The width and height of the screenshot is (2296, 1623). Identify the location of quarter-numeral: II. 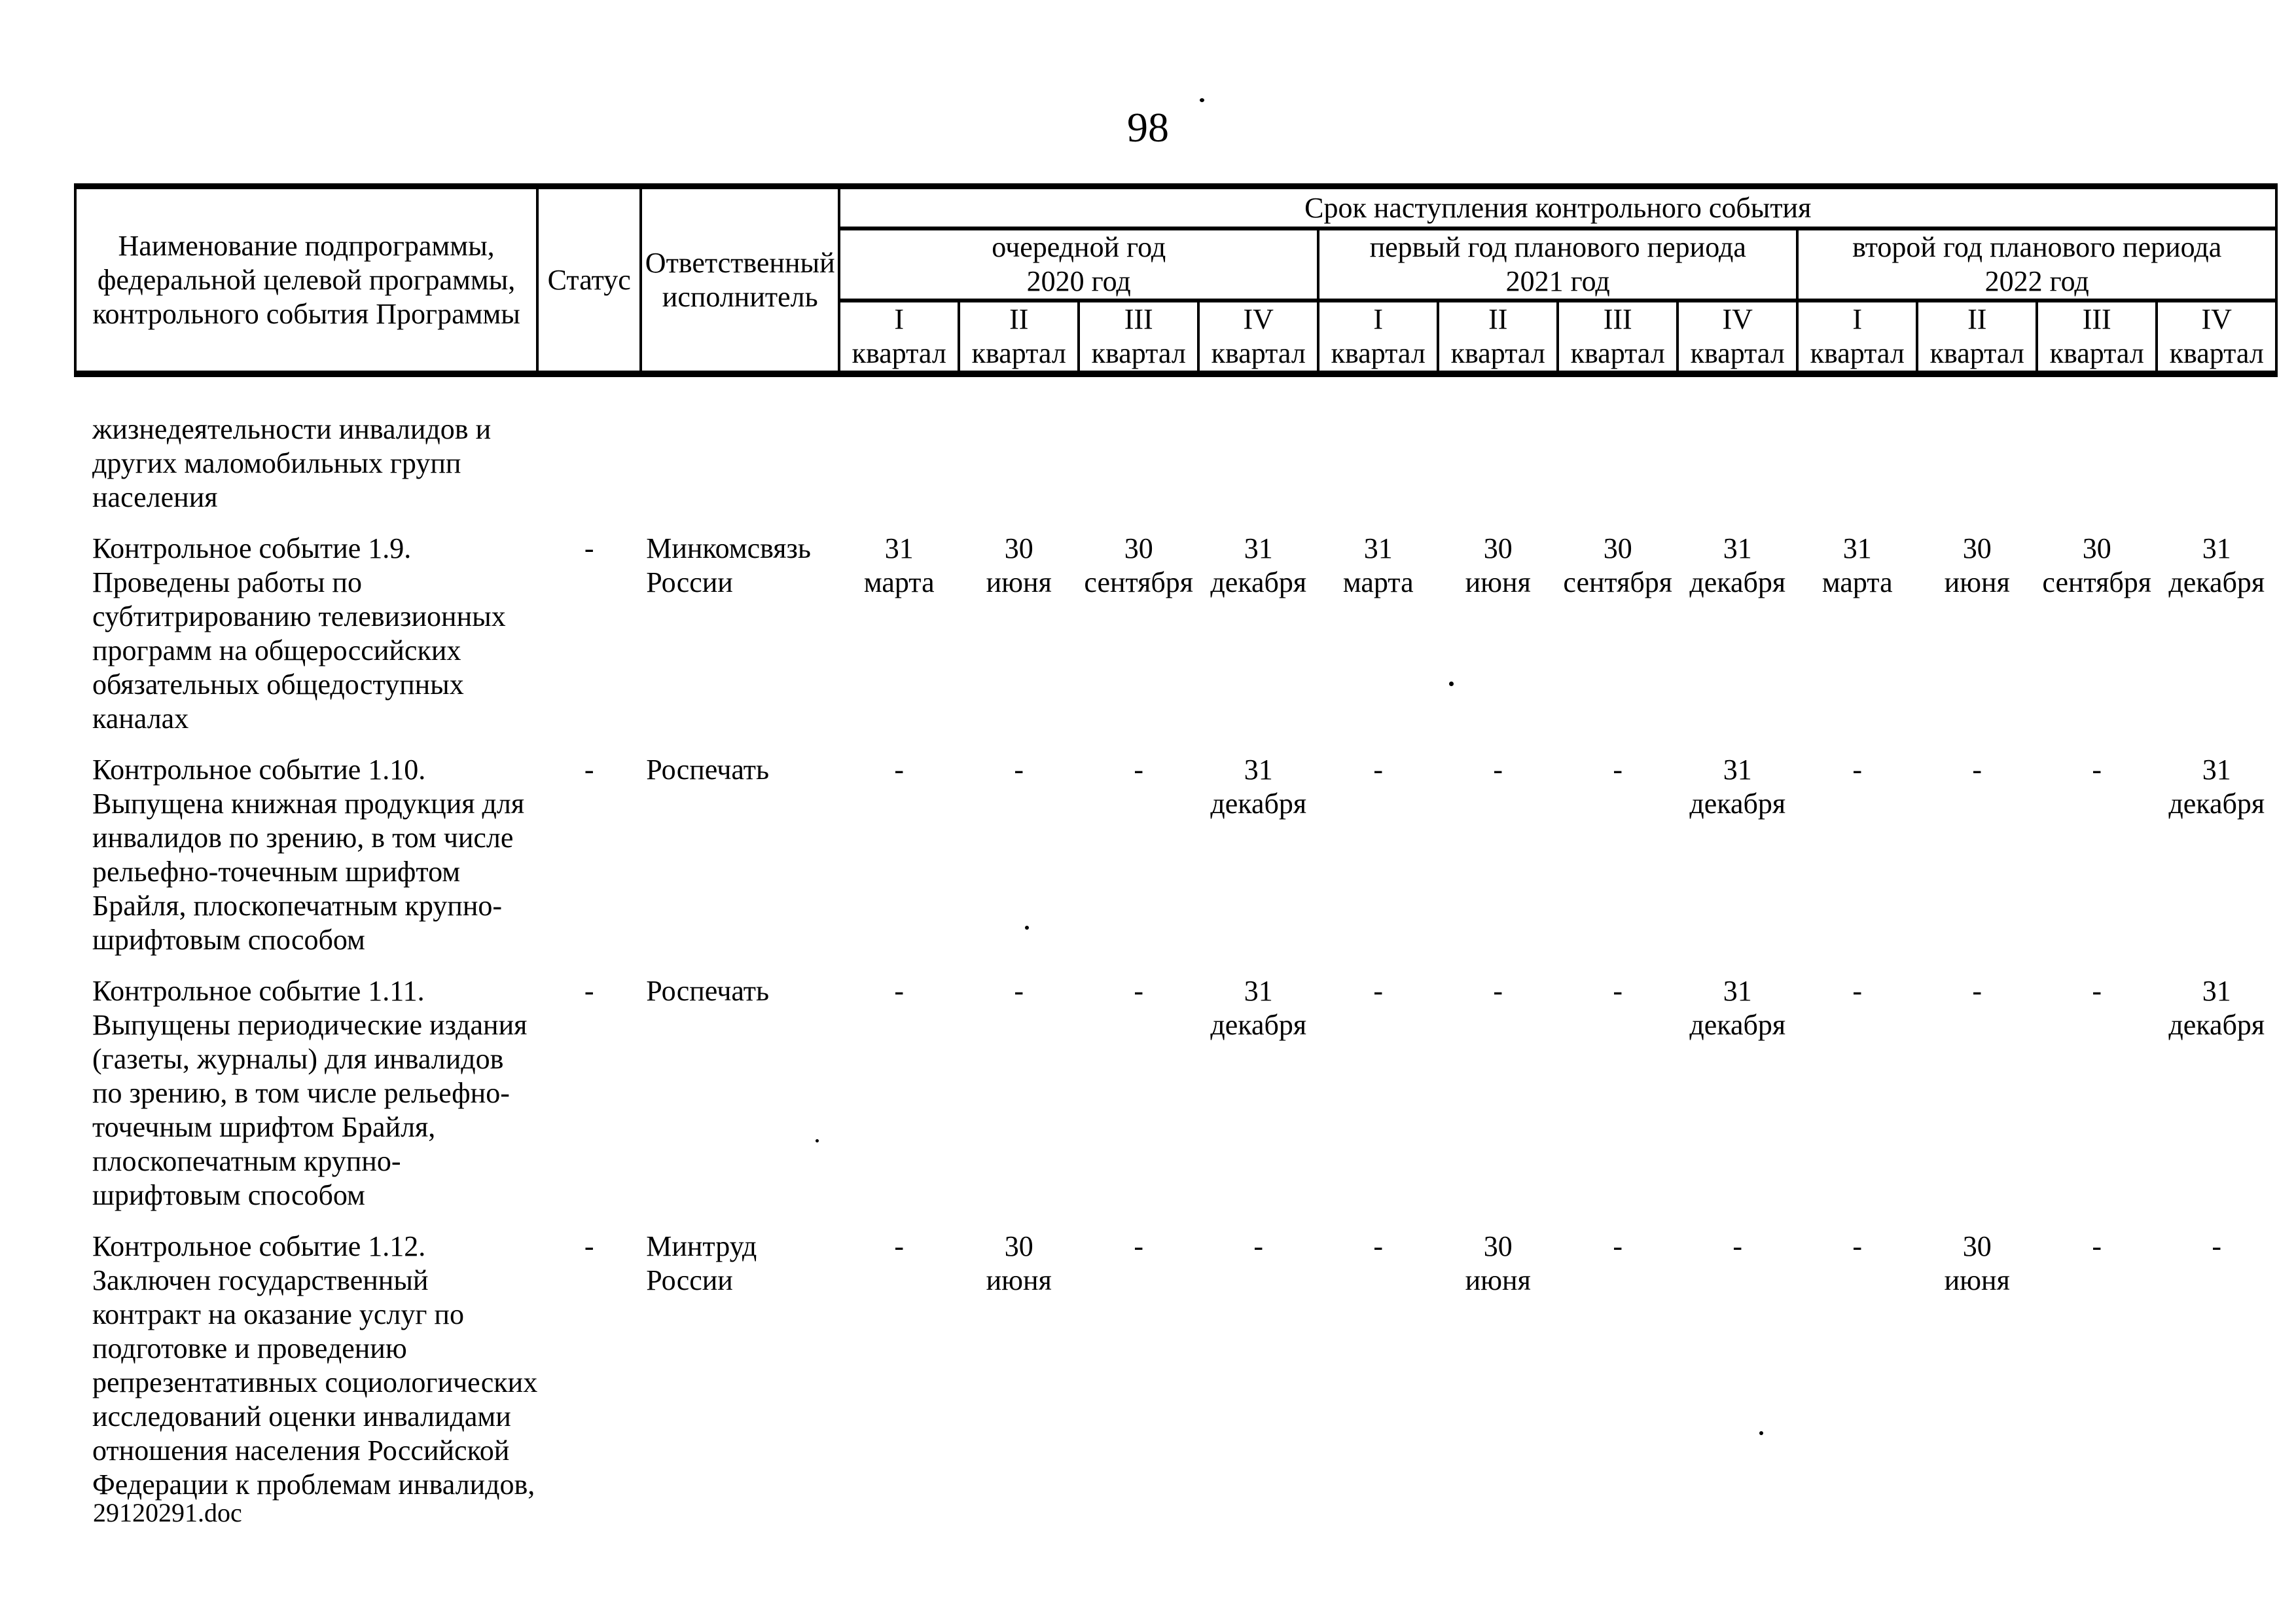
(1977, 319).